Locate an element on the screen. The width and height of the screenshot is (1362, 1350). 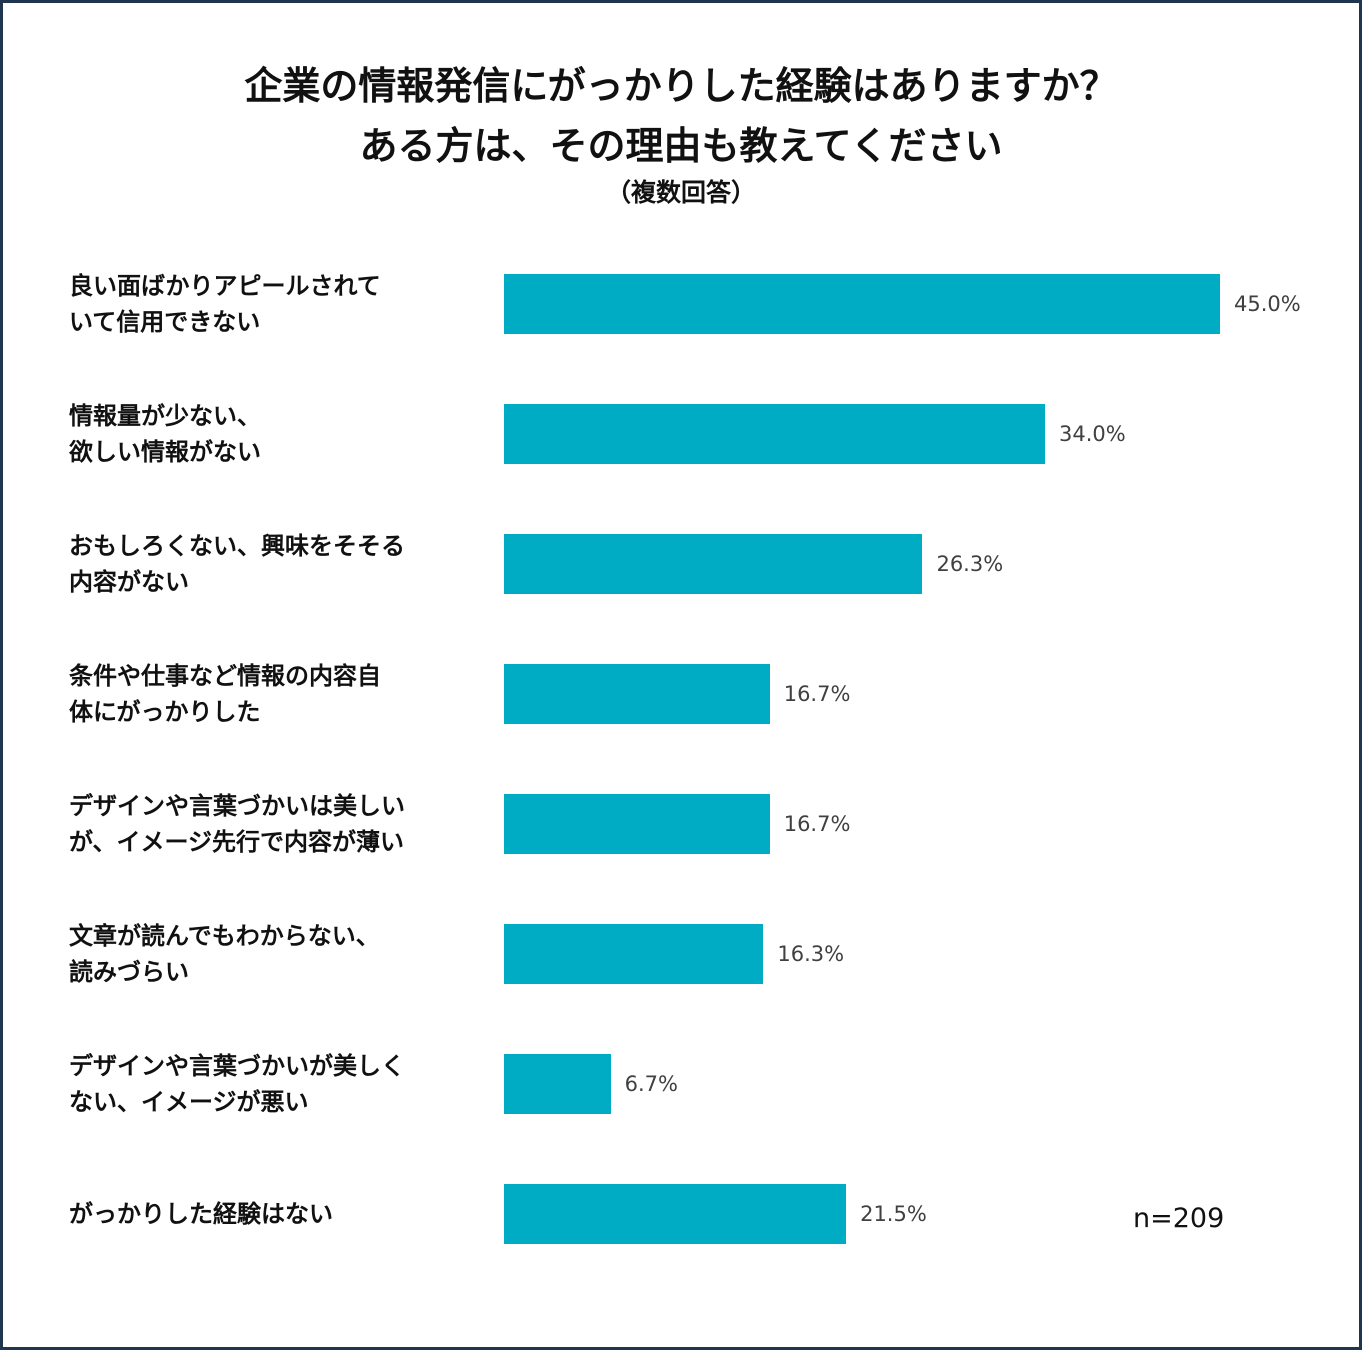
category-label: 文章が読んでもわからない、 読みづらい is located at coordinates (224, 954).